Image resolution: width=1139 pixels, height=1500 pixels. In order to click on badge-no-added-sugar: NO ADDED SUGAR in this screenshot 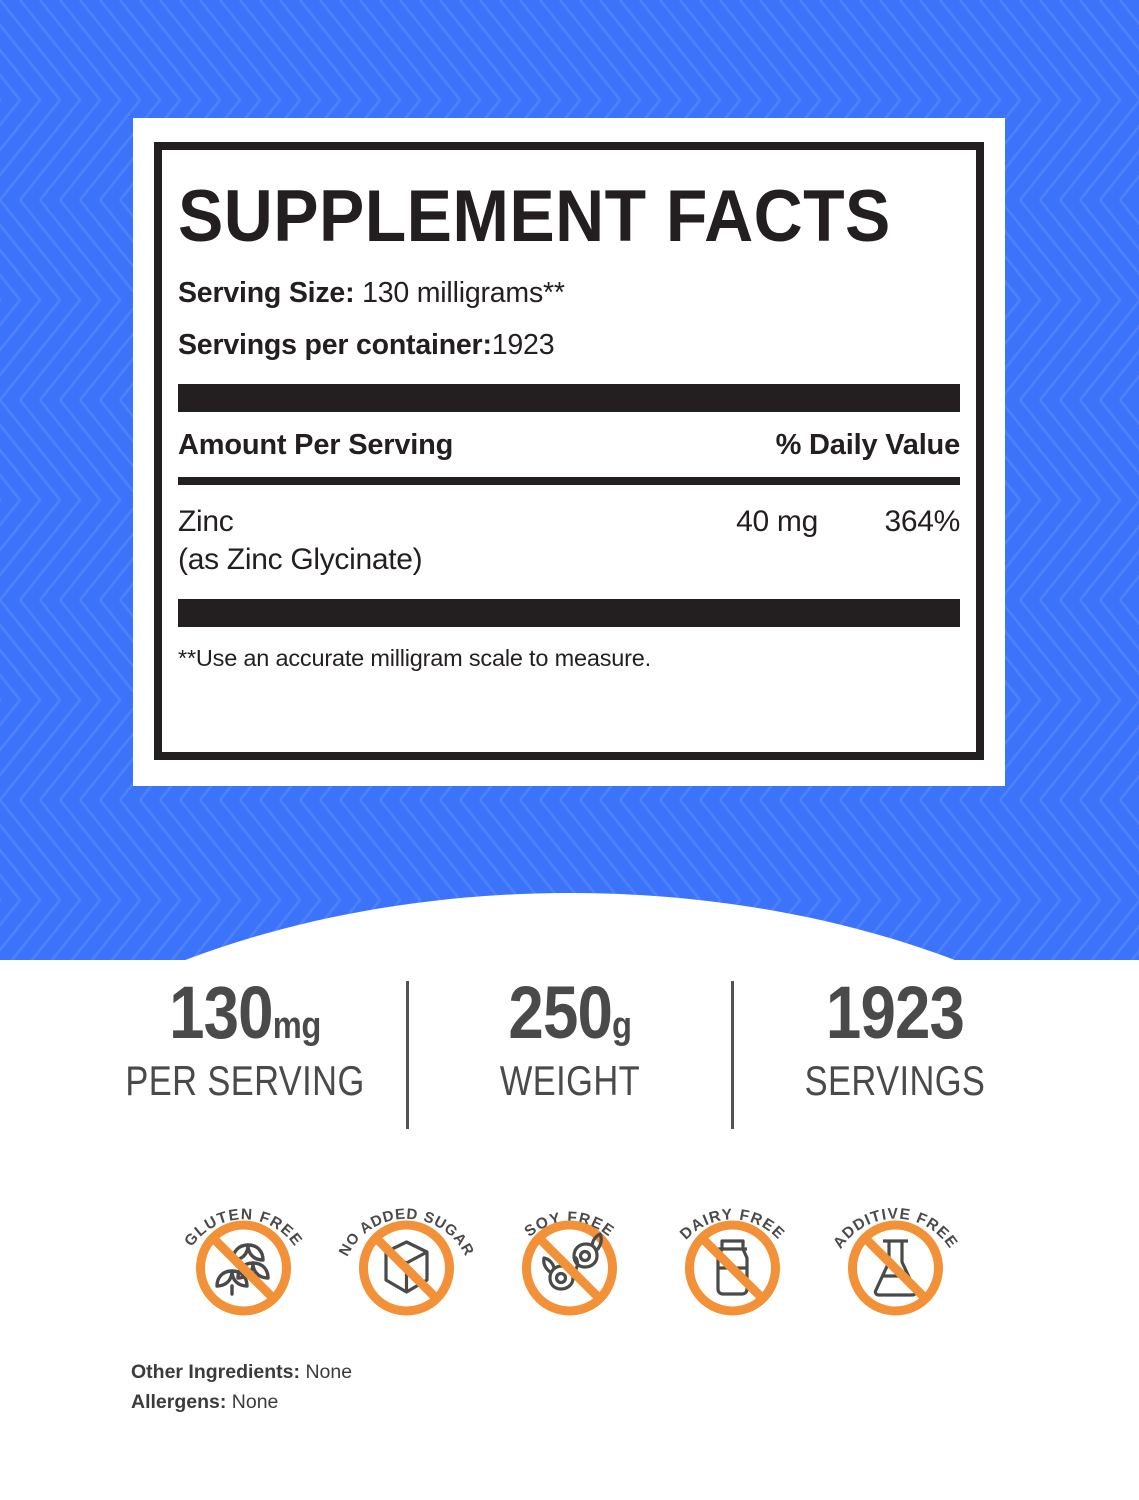, I will do `click(406, 1243)`.